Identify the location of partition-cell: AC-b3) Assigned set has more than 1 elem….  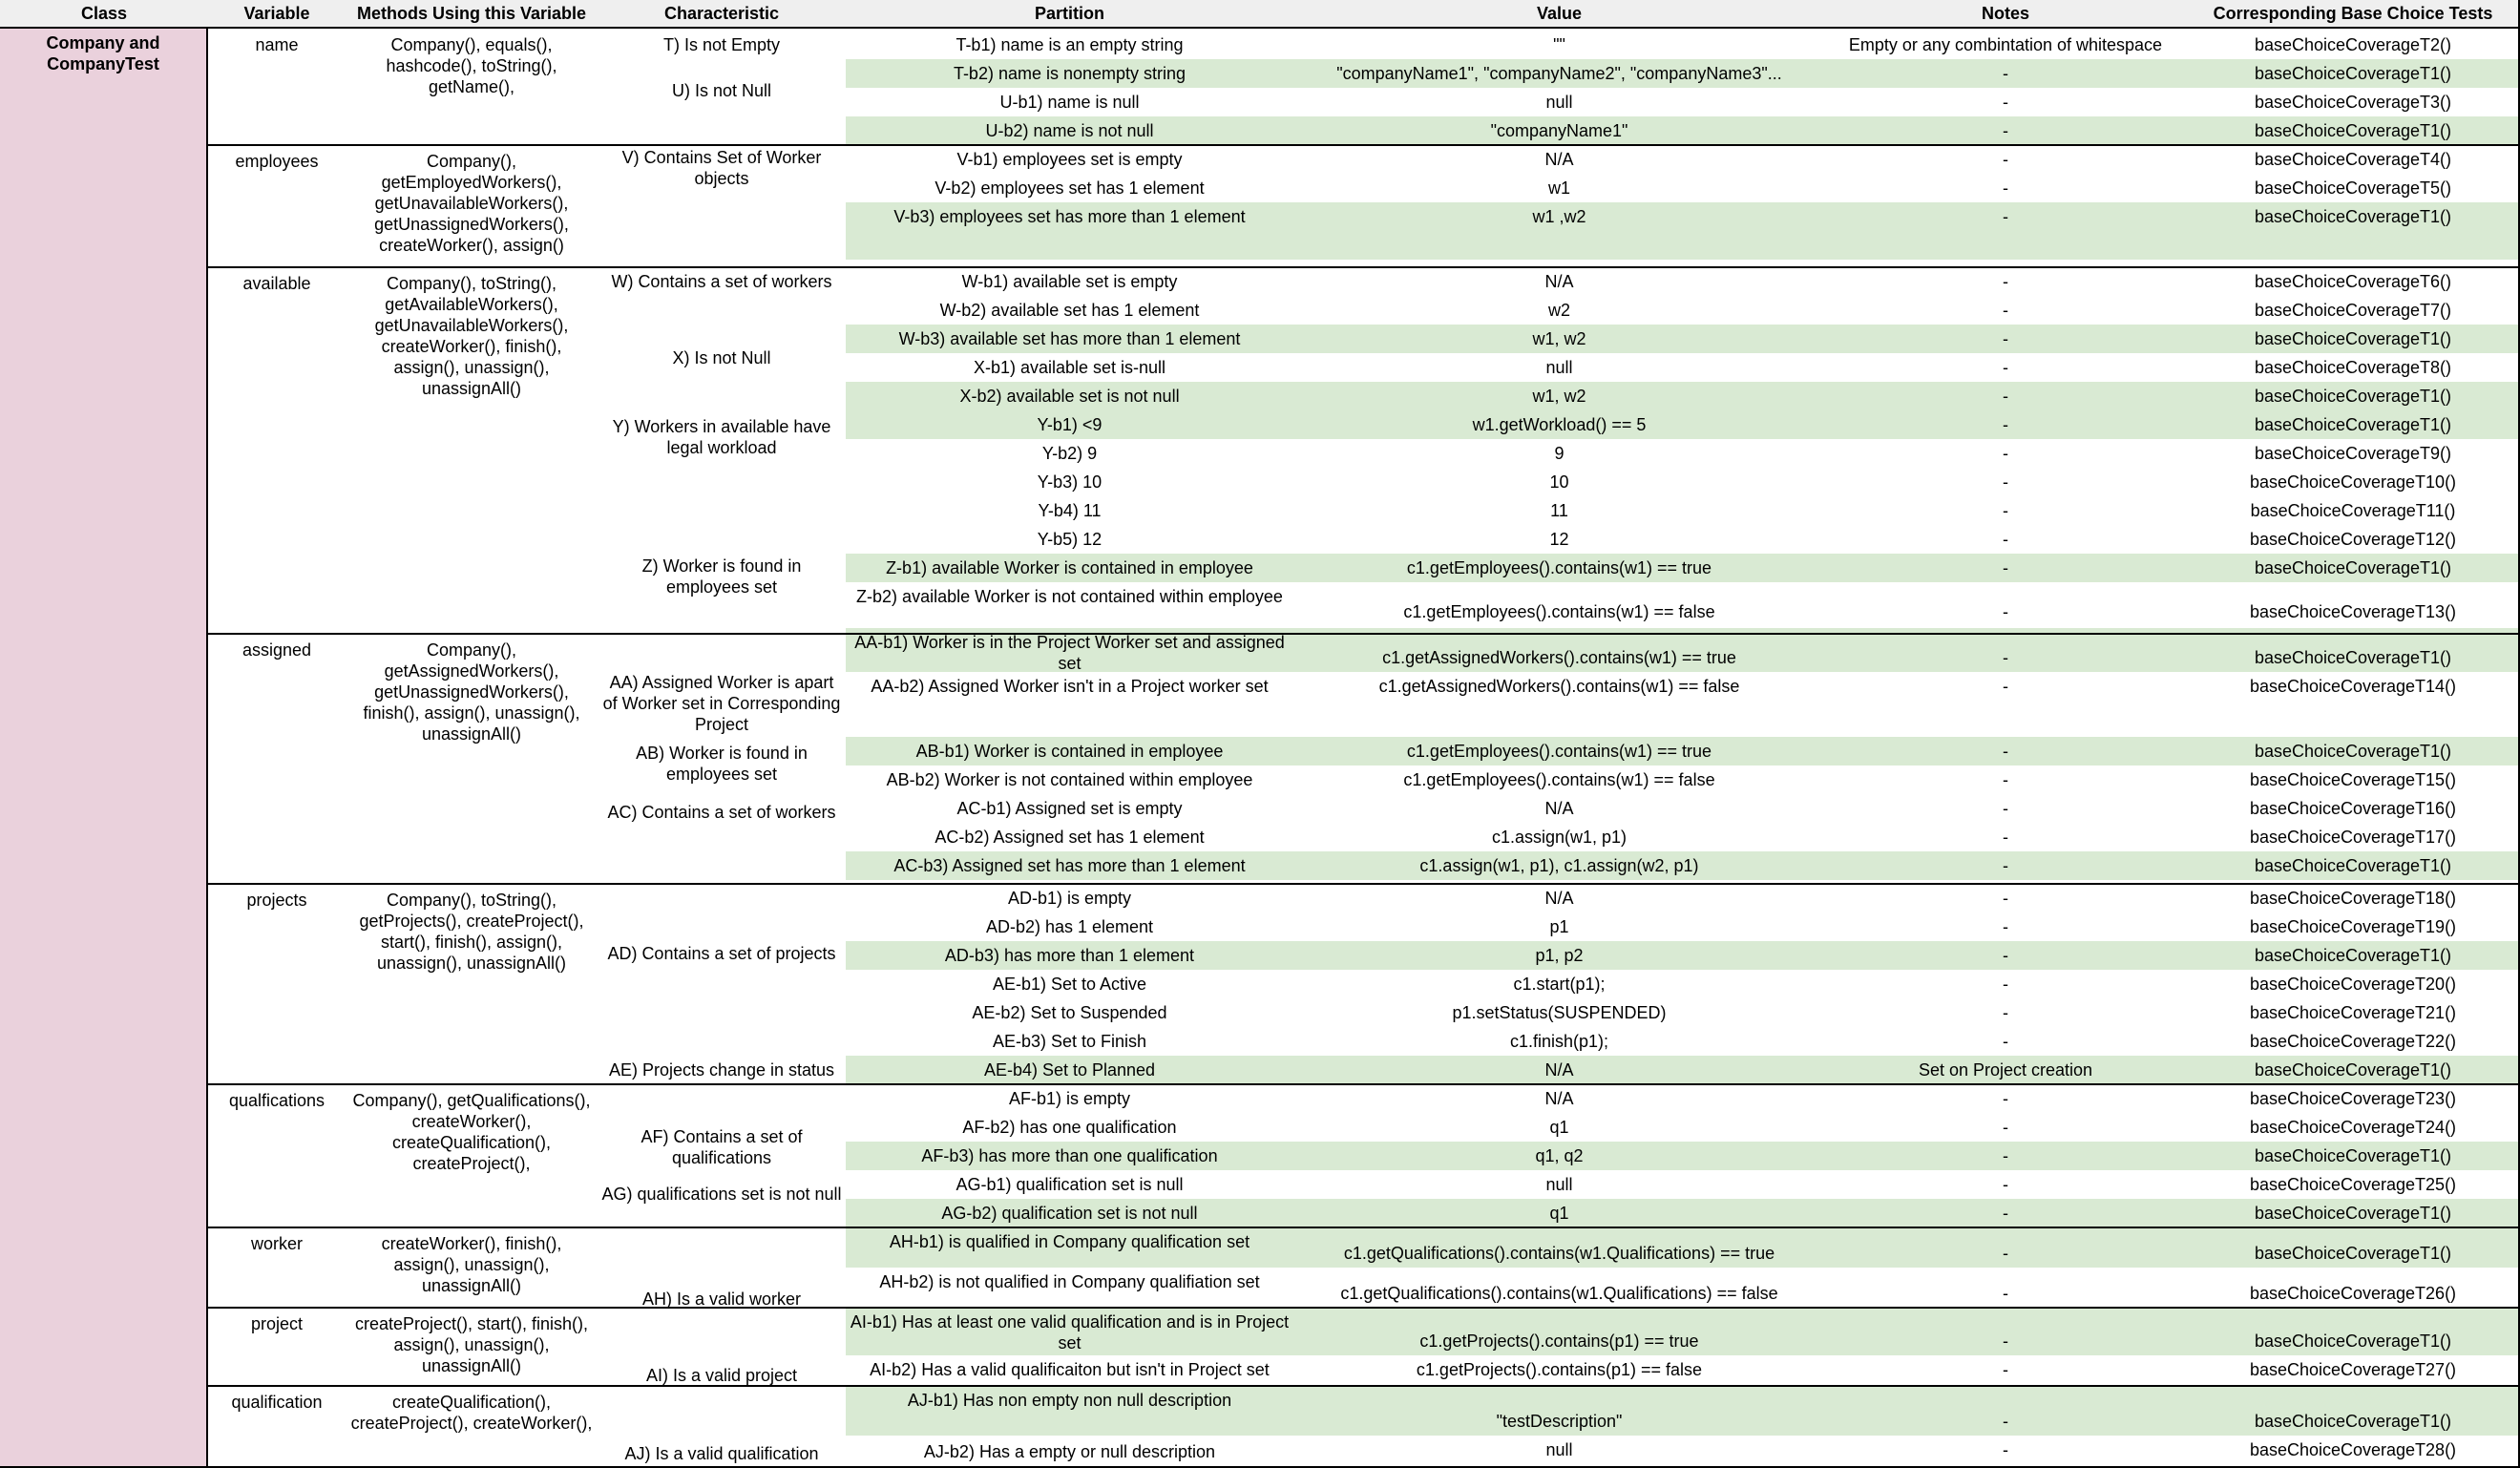
(1070, 865).